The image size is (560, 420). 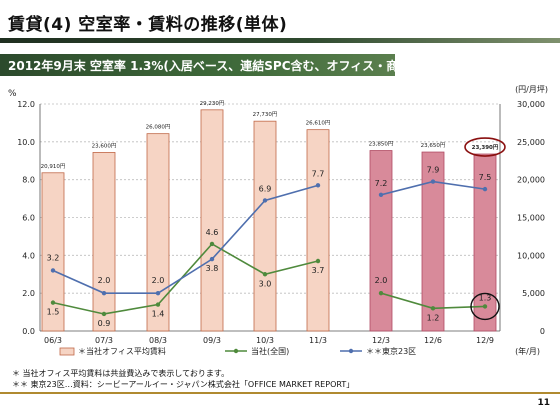 What do you see at coordinates (53, 257) in the screenshot?
I see `tokyo-point-label: 3.2` at bounding box center [53, 257].